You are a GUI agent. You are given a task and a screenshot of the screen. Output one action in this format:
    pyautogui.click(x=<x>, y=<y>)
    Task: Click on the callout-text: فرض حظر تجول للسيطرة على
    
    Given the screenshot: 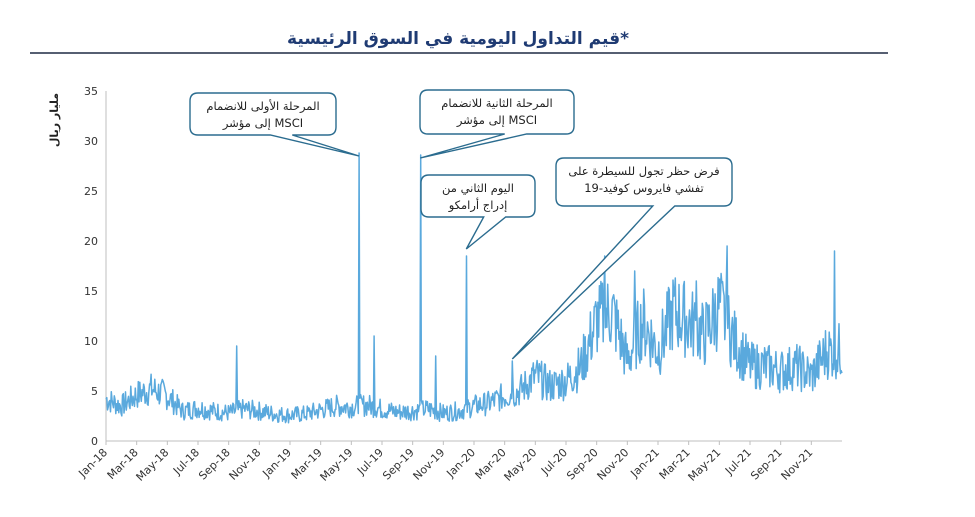 What is the action you would take?
    pyautogui.click(x=643, y=171)
    